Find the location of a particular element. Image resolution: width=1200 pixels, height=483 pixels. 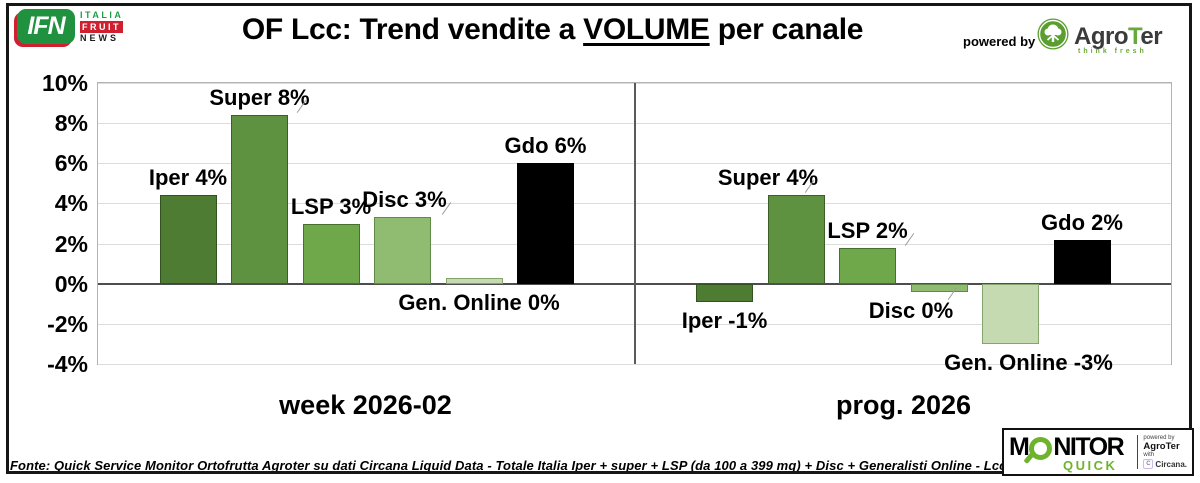

circana-label: Circana. is located at coordinates (1171, 464).